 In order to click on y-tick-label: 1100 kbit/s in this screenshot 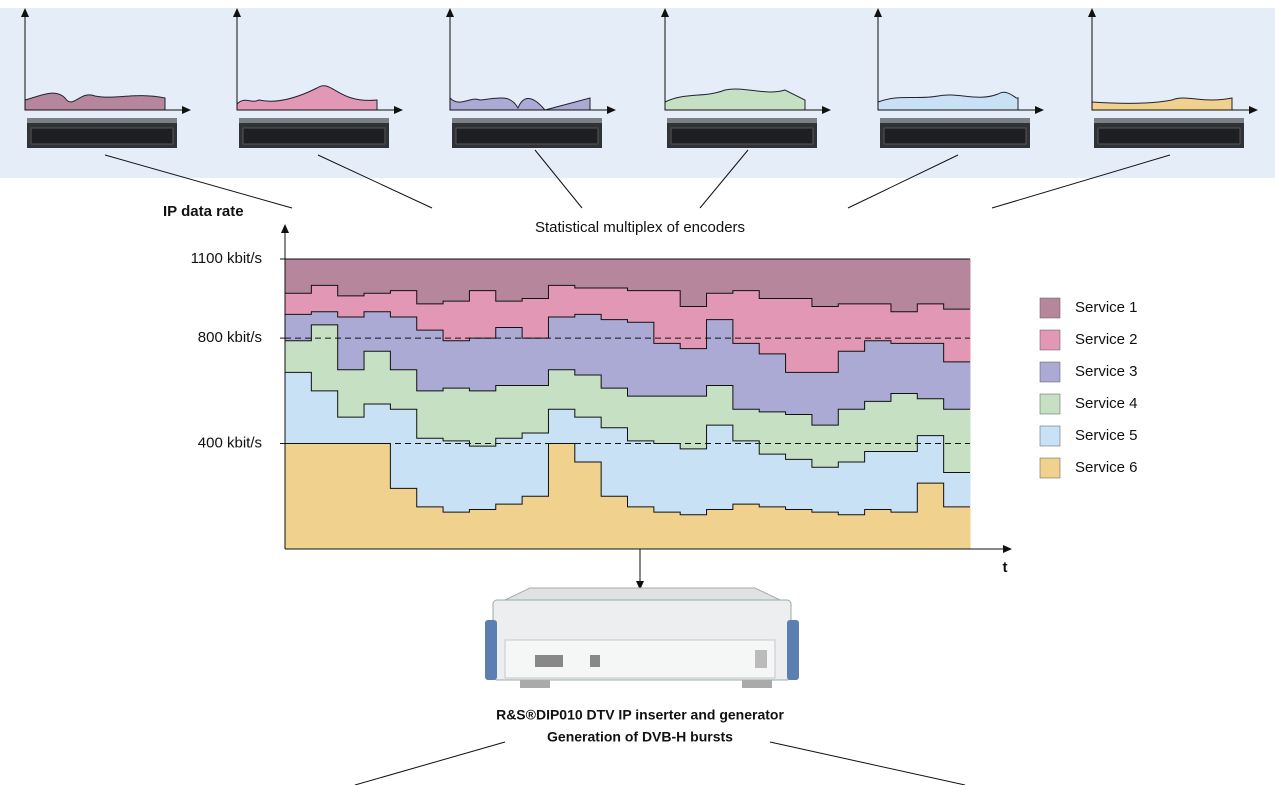, I will do `click(226, 258)`.